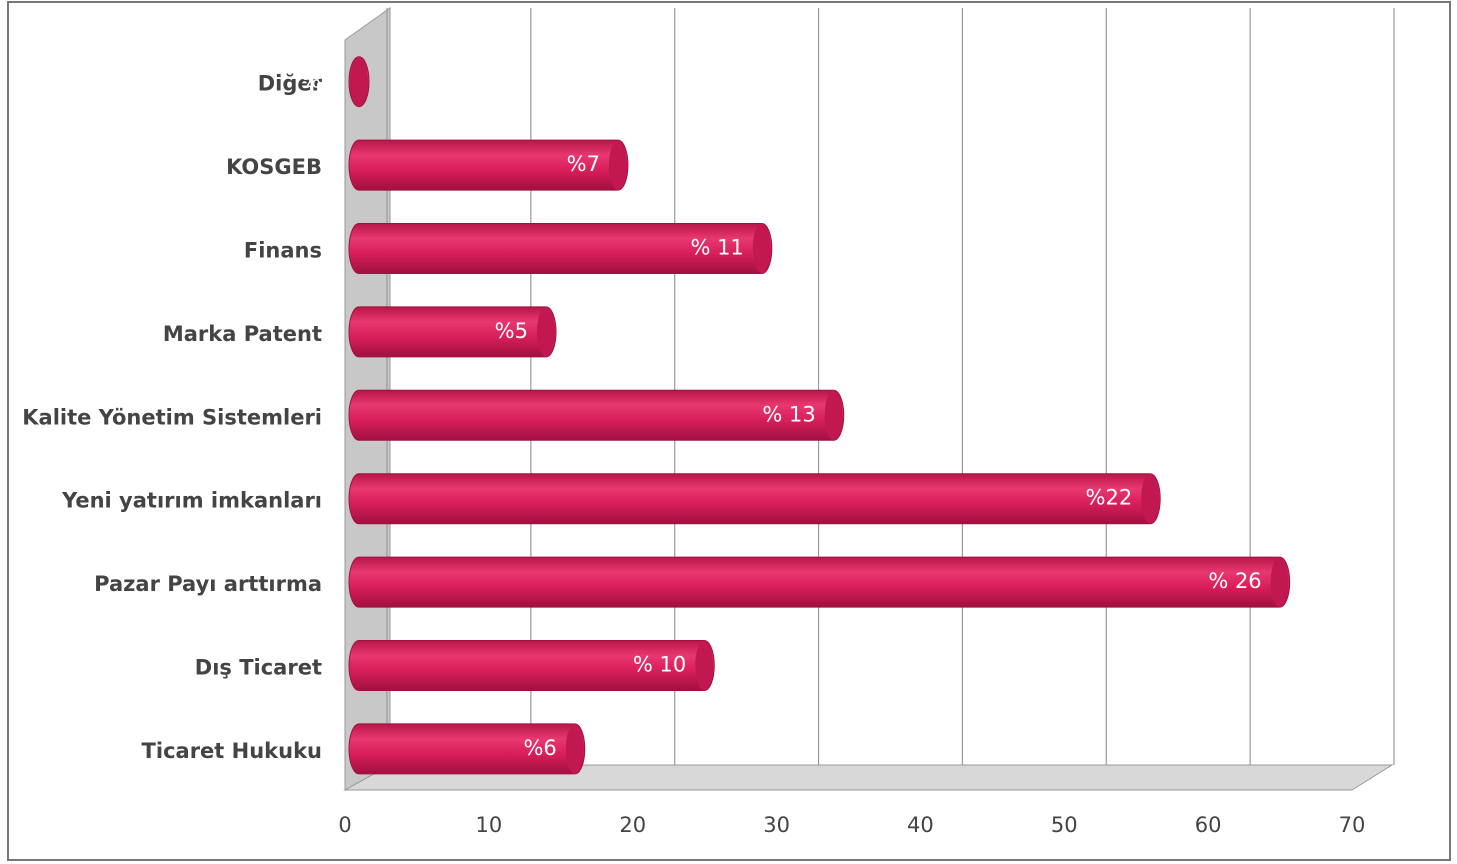 The width and height of the screenshot is (1457, 864). I want to click on data-label: % 26, so click(1234, 581).